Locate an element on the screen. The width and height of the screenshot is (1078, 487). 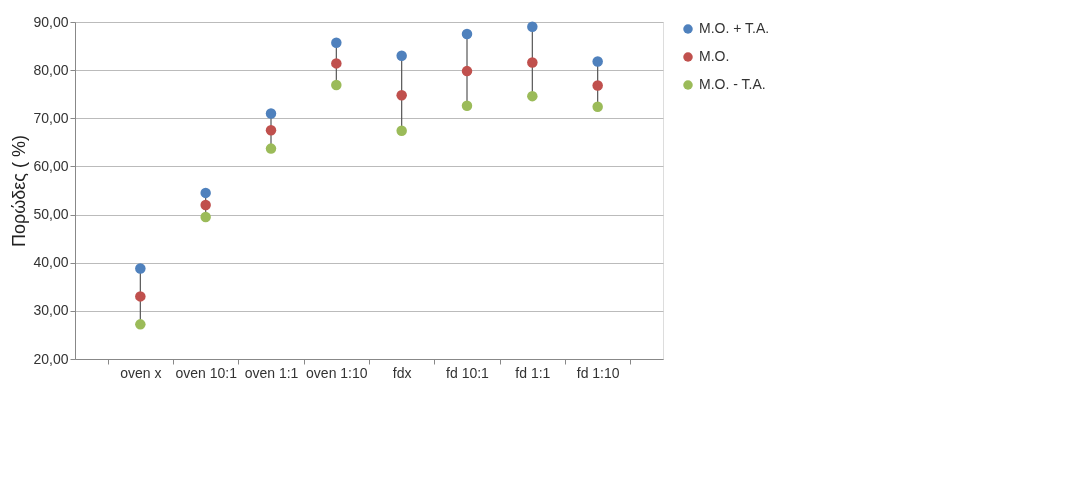
x-tick-label: oven 1:10 is located at coordinates (337, 372).